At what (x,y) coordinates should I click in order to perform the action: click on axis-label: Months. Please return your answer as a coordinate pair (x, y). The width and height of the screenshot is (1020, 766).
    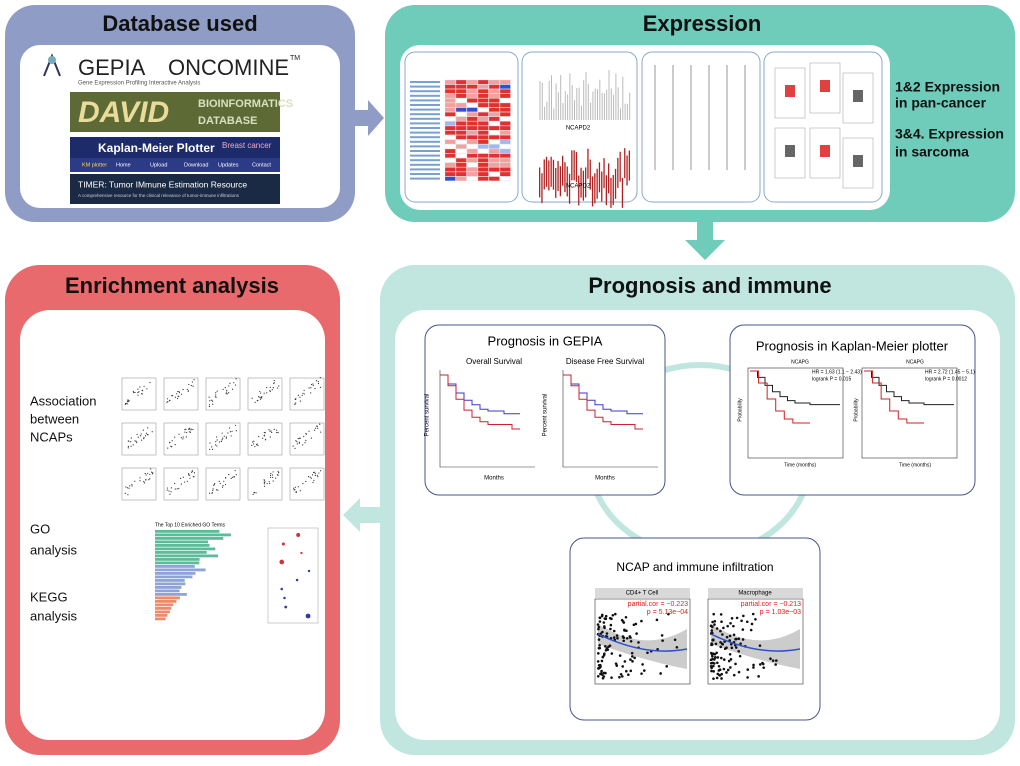
    Looking at the image, I should click on (494, 479).